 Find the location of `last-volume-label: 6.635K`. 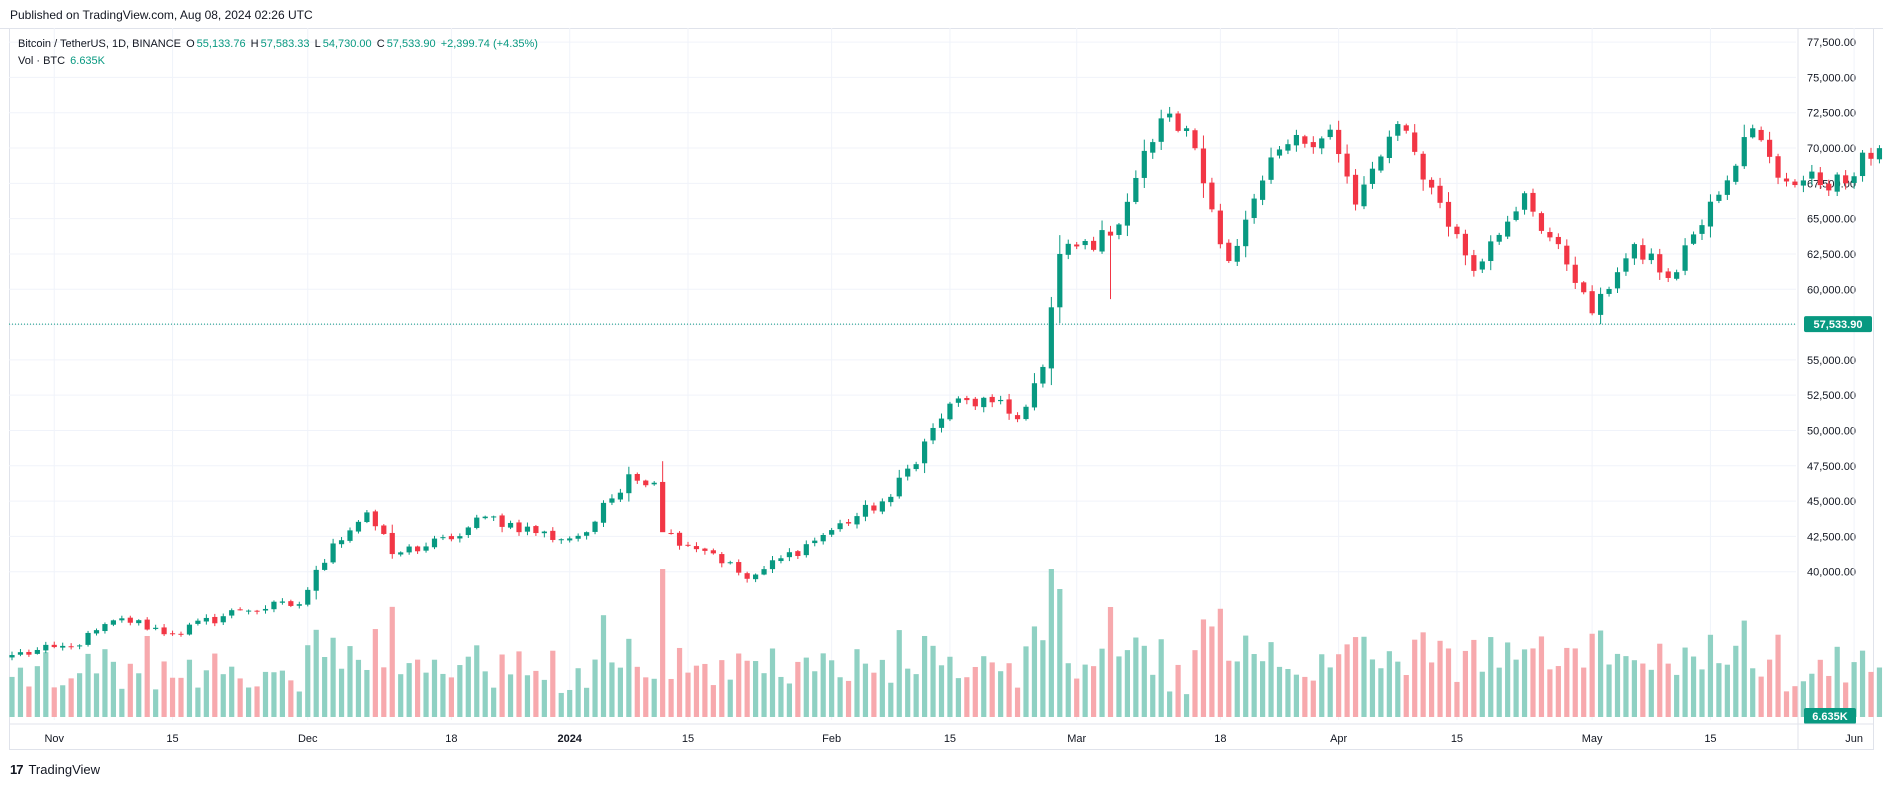

last-volume-label: 6.635K is located at coordinates (1830, 717).